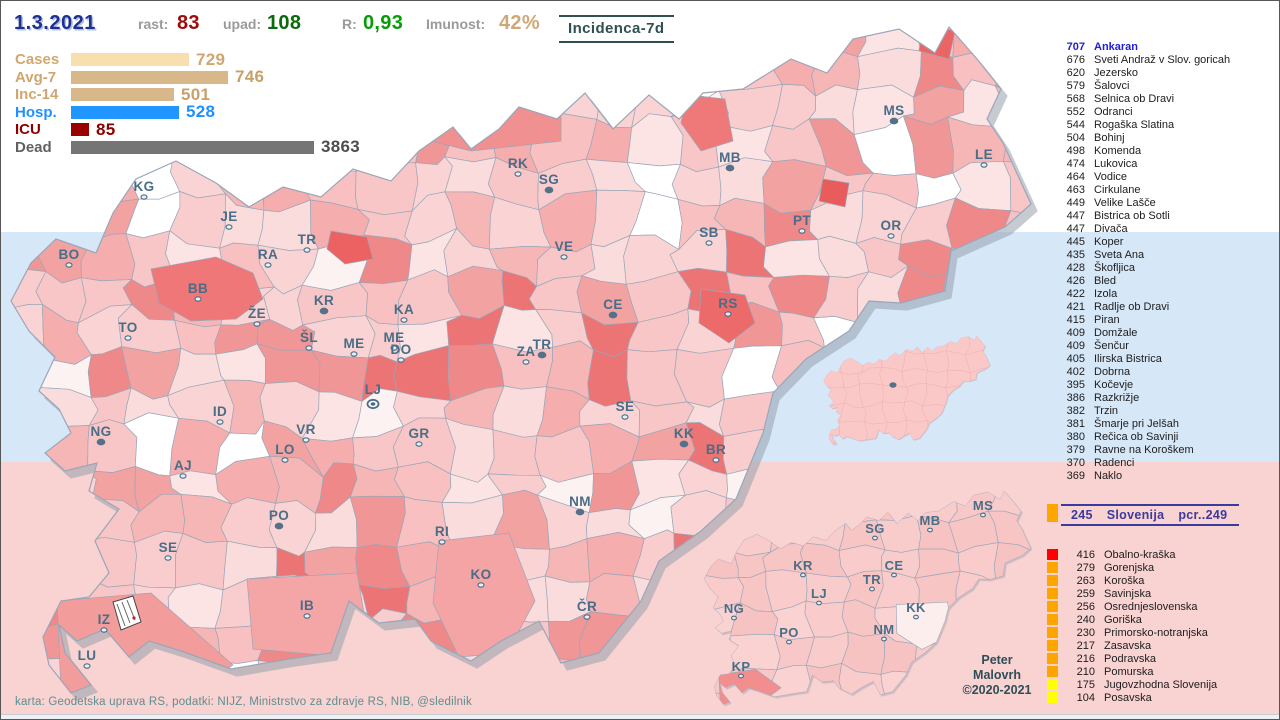 The height and width of the screenshot is (720, 1280). What do you see at coordinates (284, 23) in the screenshot?
I see `upad-value: 108` at bounding box center [284, 23].